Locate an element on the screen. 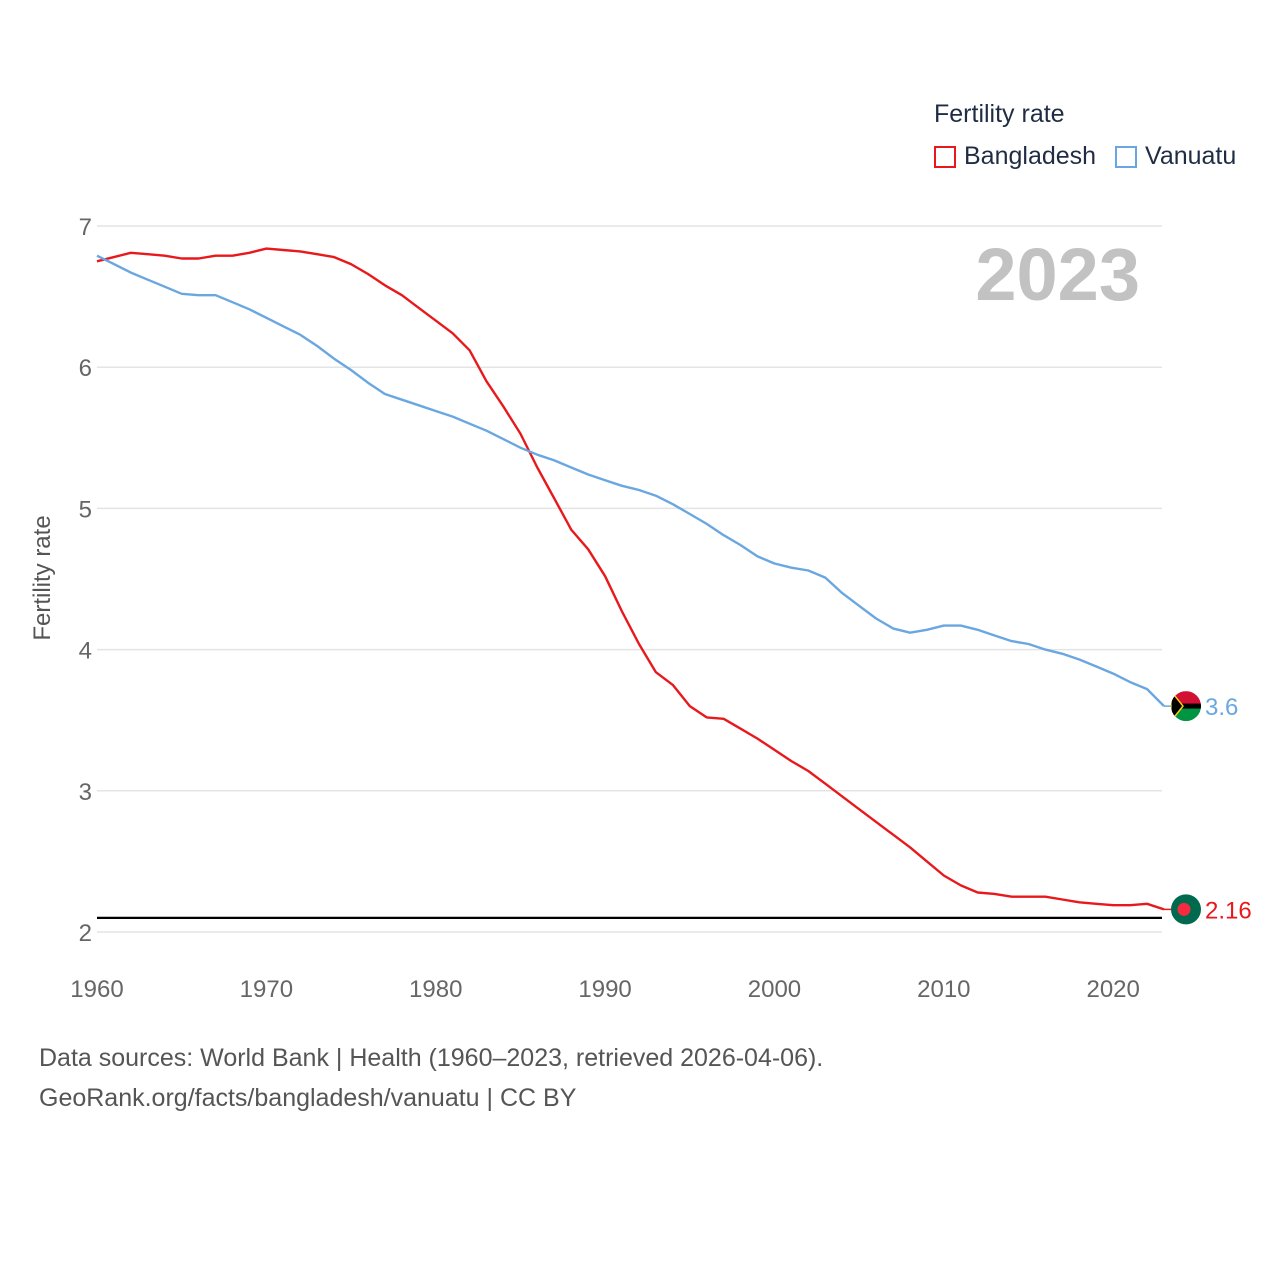  flag-marker-vanuatu is located at coordinates (1186, 706).